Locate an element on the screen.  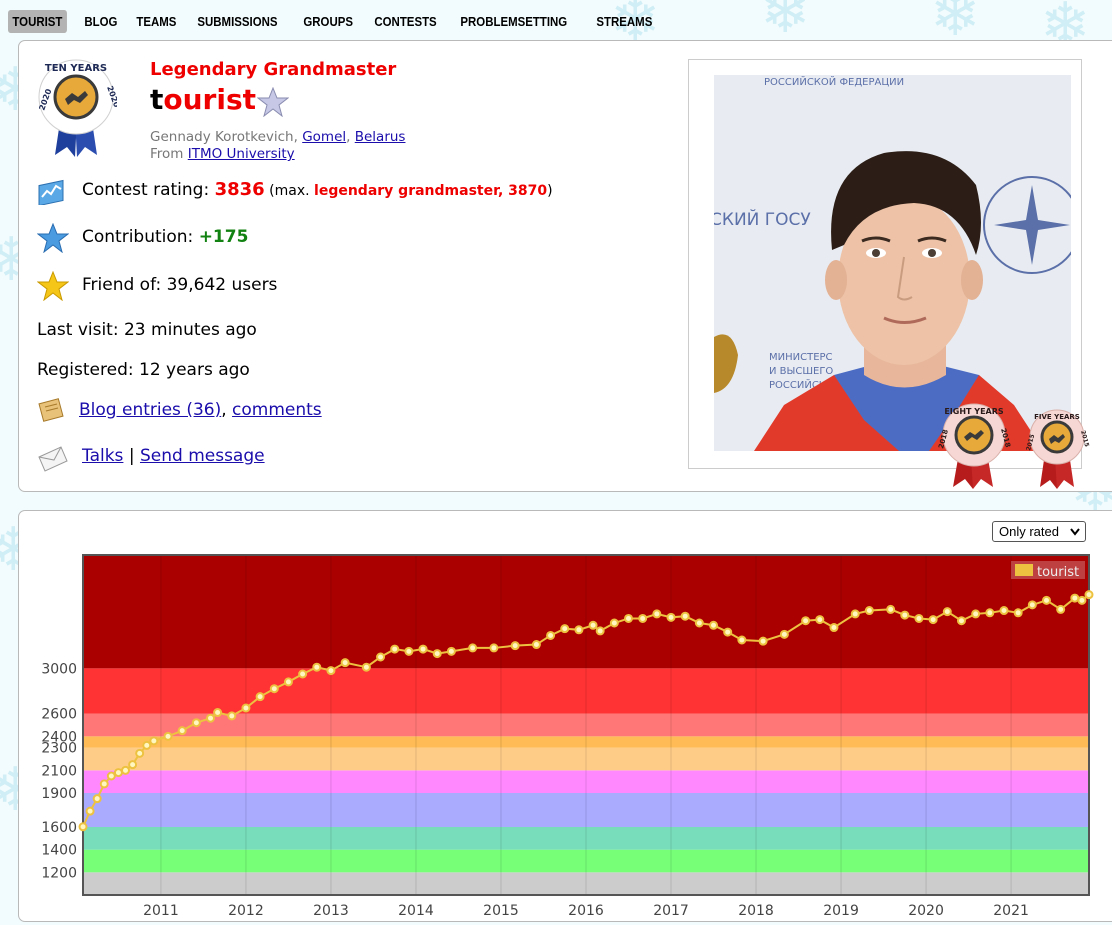
send-message-link: Send message is located at coordinates (202, 456).